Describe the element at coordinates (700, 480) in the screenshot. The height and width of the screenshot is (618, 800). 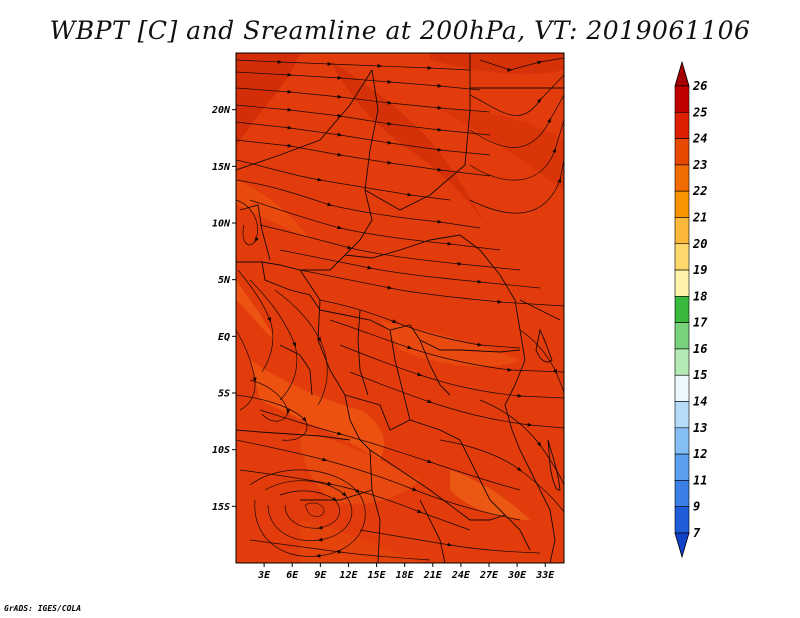
I see `colorbar-label: 11` at that location.